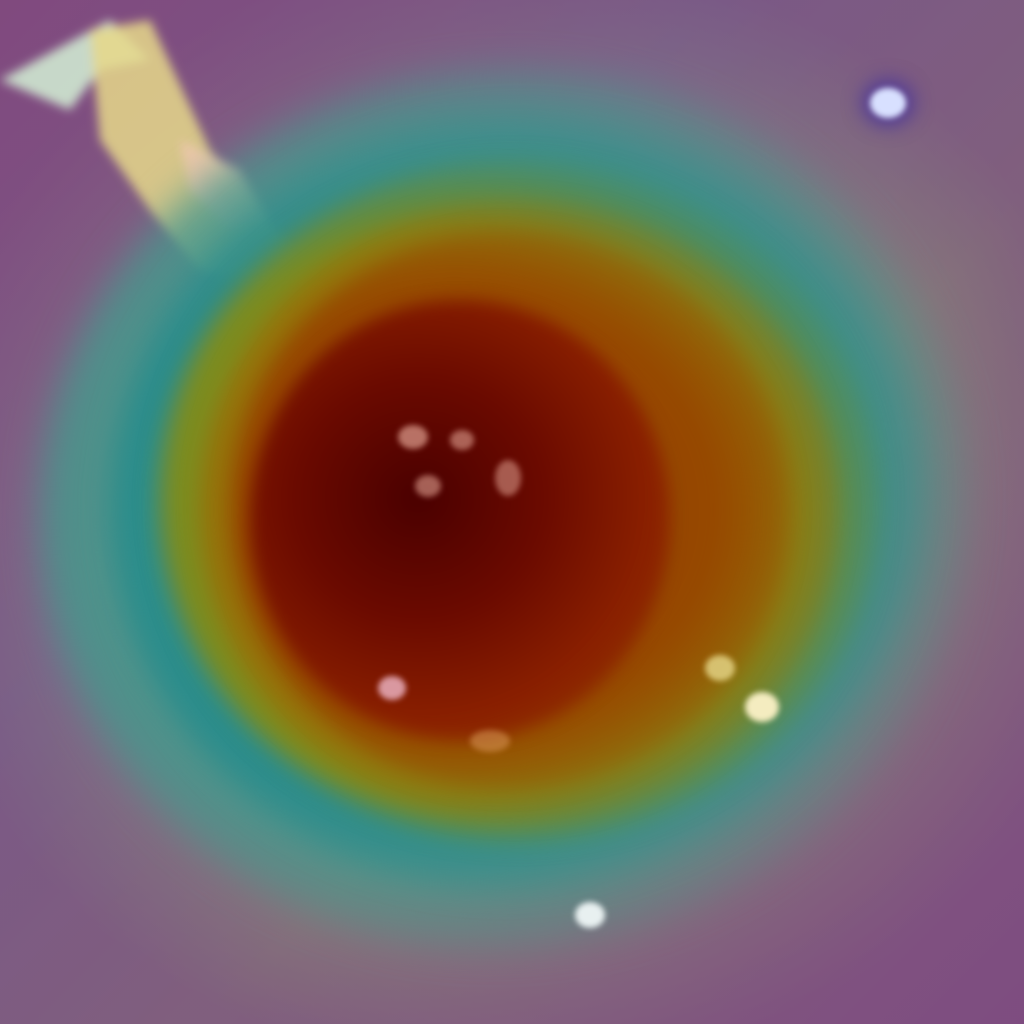 The width and height of the screenshot is (1024, 1024). What do you see at coordinates (888, 103) in the screenshot?
I see `blue-spot` at bounding box center [888, 103].